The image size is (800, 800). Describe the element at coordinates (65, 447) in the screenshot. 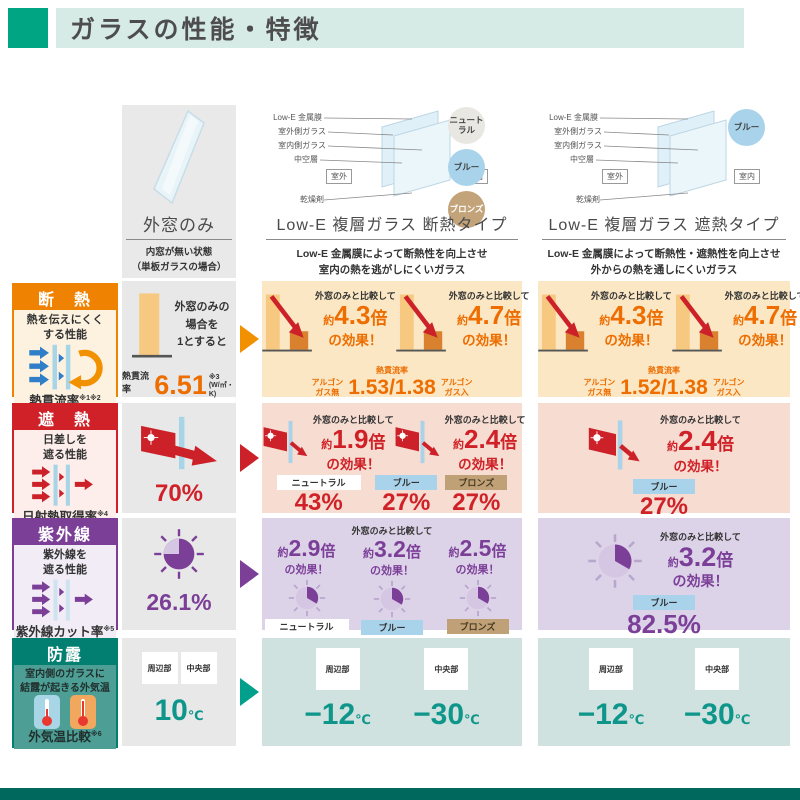

I see `row-label-shielding-desc: 日差しを 遮る性能` at that location.